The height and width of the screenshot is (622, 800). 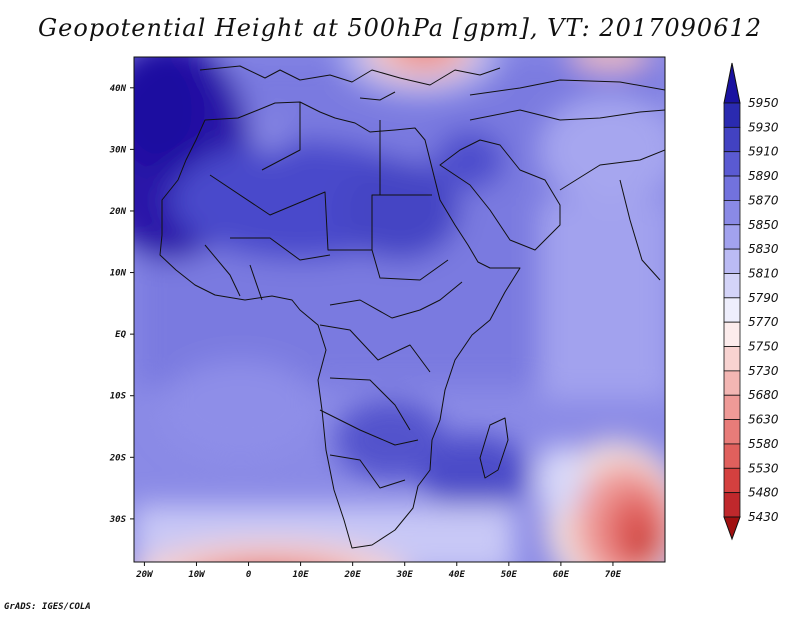 I want to click on lon-tick-label: 10W, so click(x=197, y=575).